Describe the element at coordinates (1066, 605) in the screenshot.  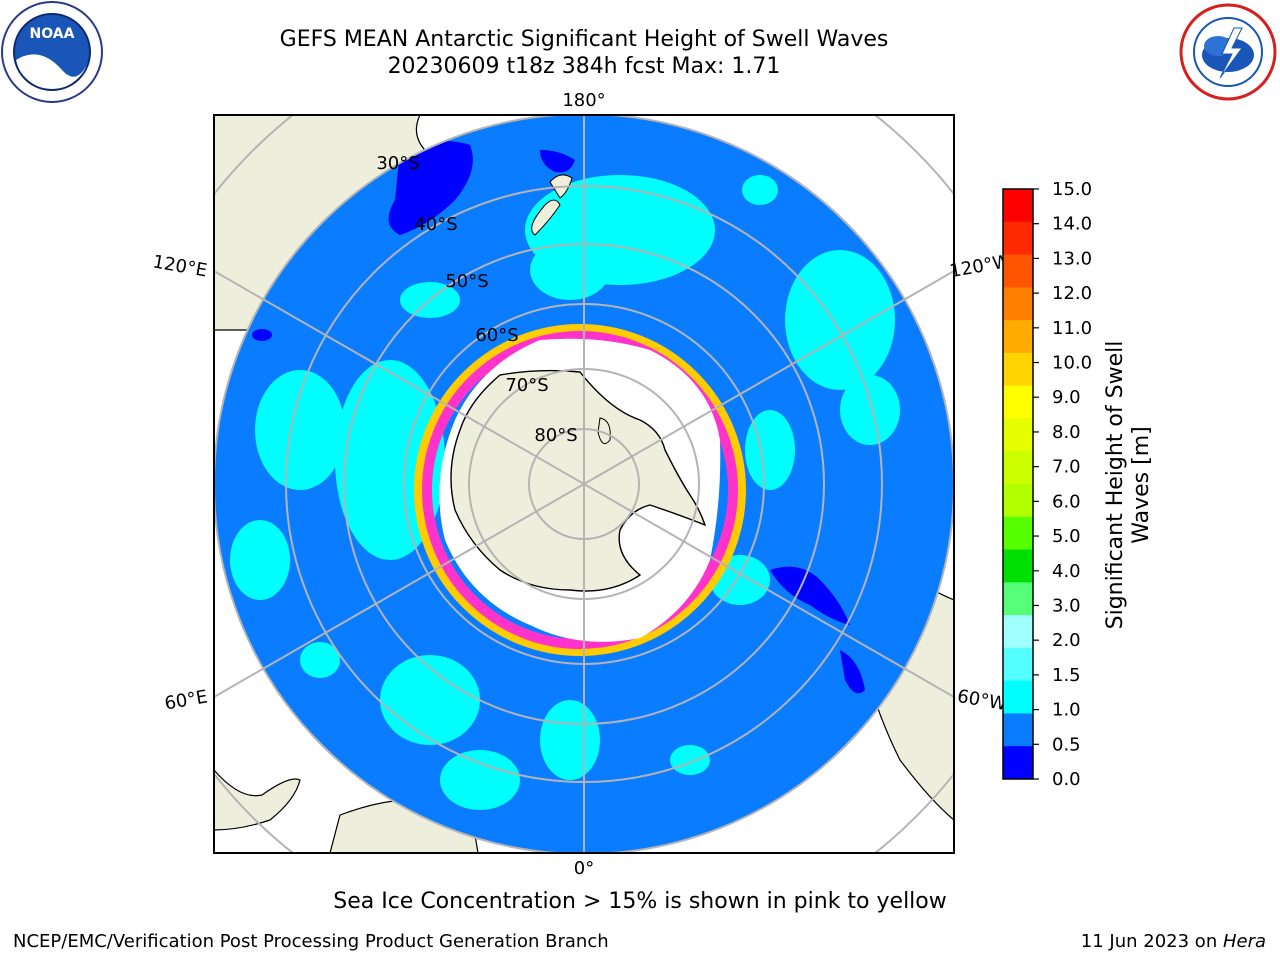
I see `colorbar-tick-label: 3.0` at that location.